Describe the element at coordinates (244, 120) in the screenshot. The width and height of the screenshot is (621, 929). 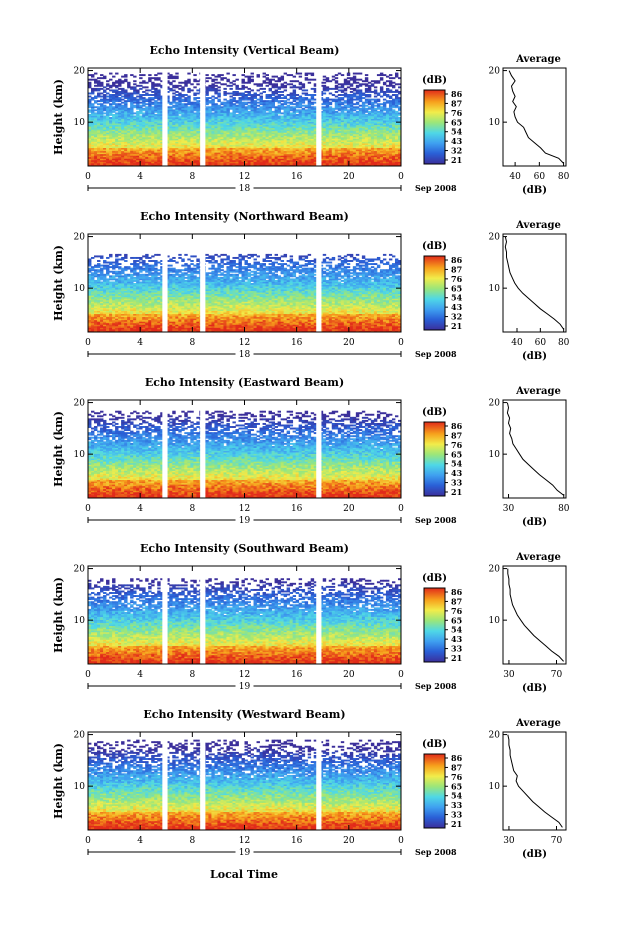
I see `heatmap-cells` at that location.